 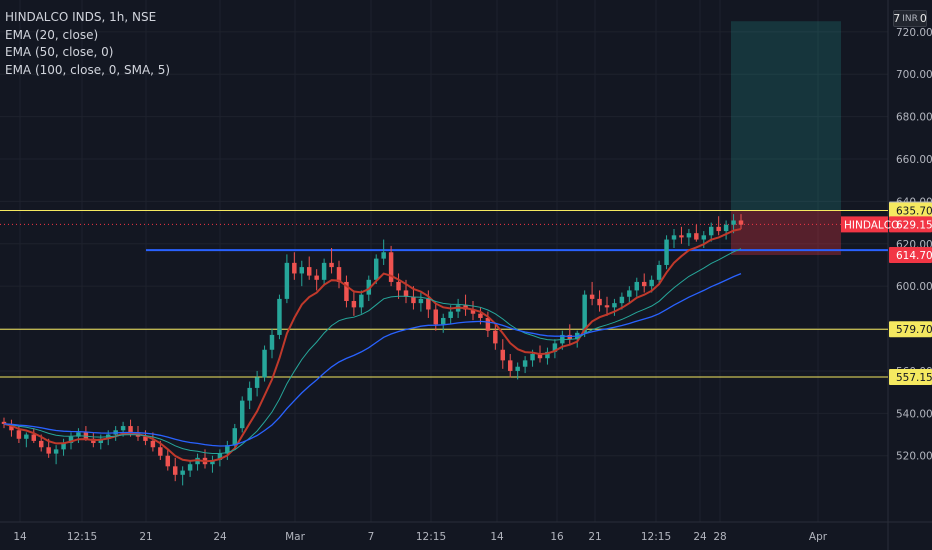 I want to click on currency-badge: 7 INR 0, so click(x=910, y=18).